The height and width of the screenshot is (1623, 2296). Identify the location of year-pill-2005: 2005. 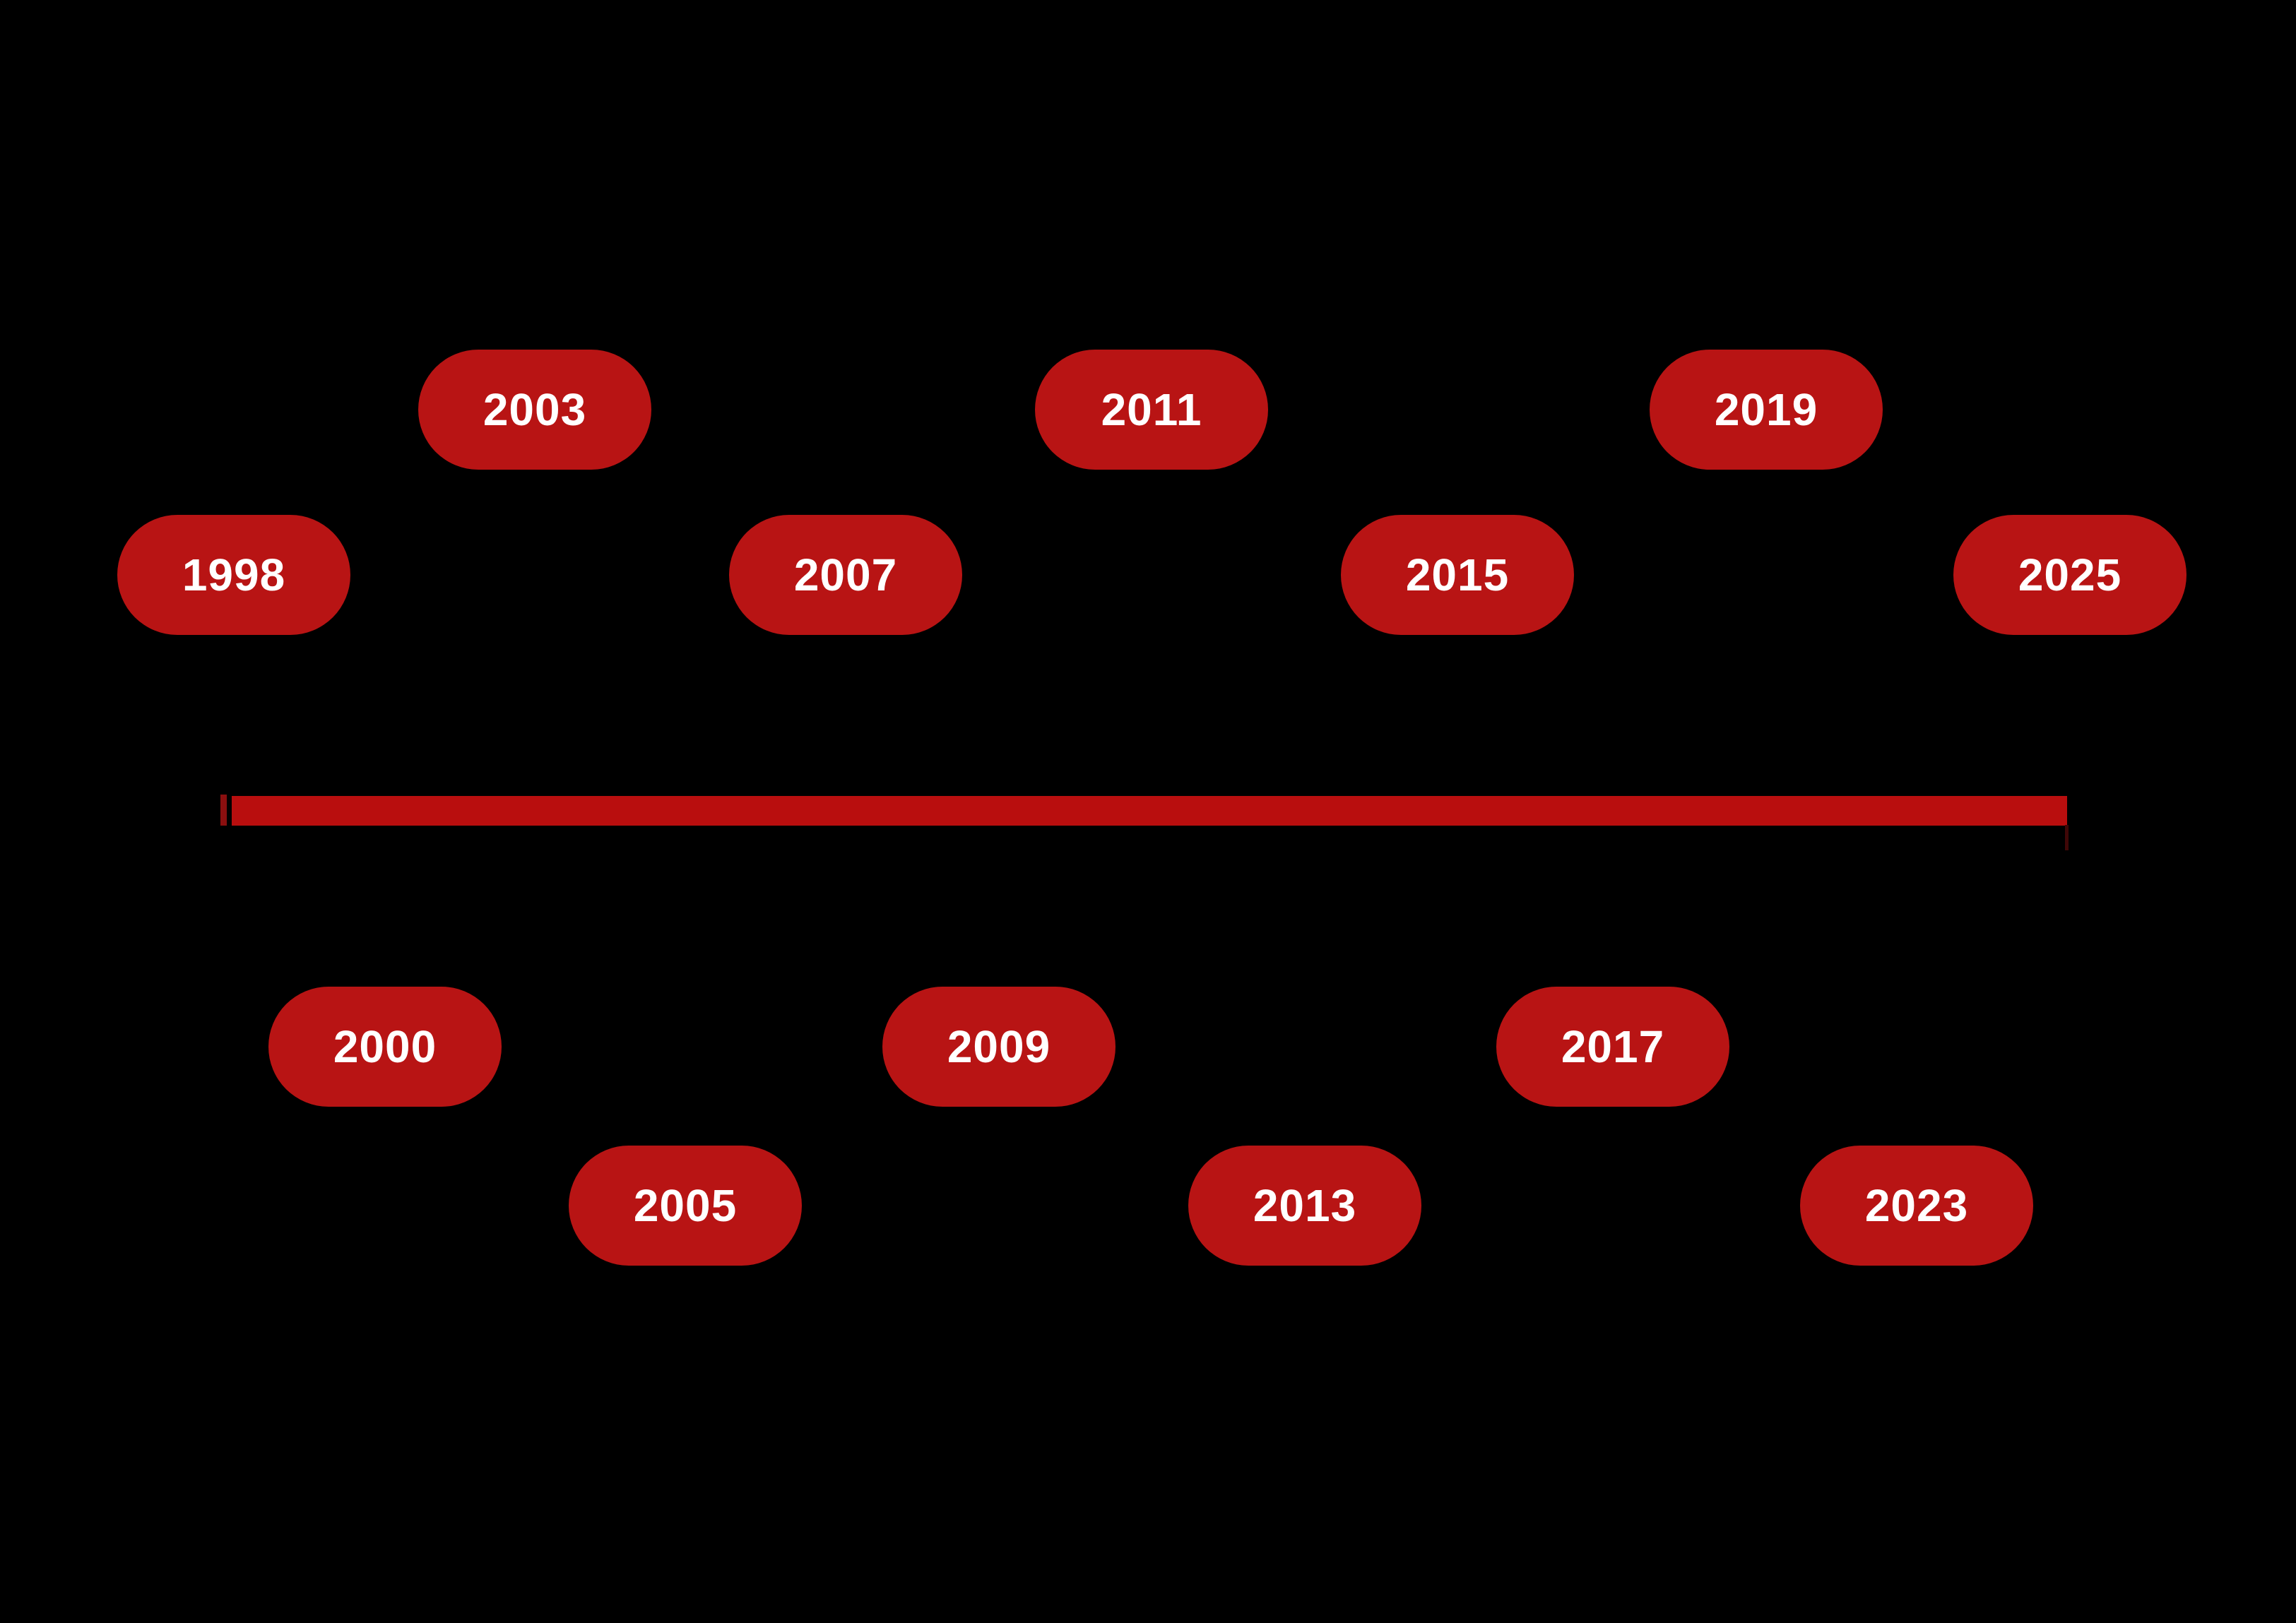
(685, 1206).